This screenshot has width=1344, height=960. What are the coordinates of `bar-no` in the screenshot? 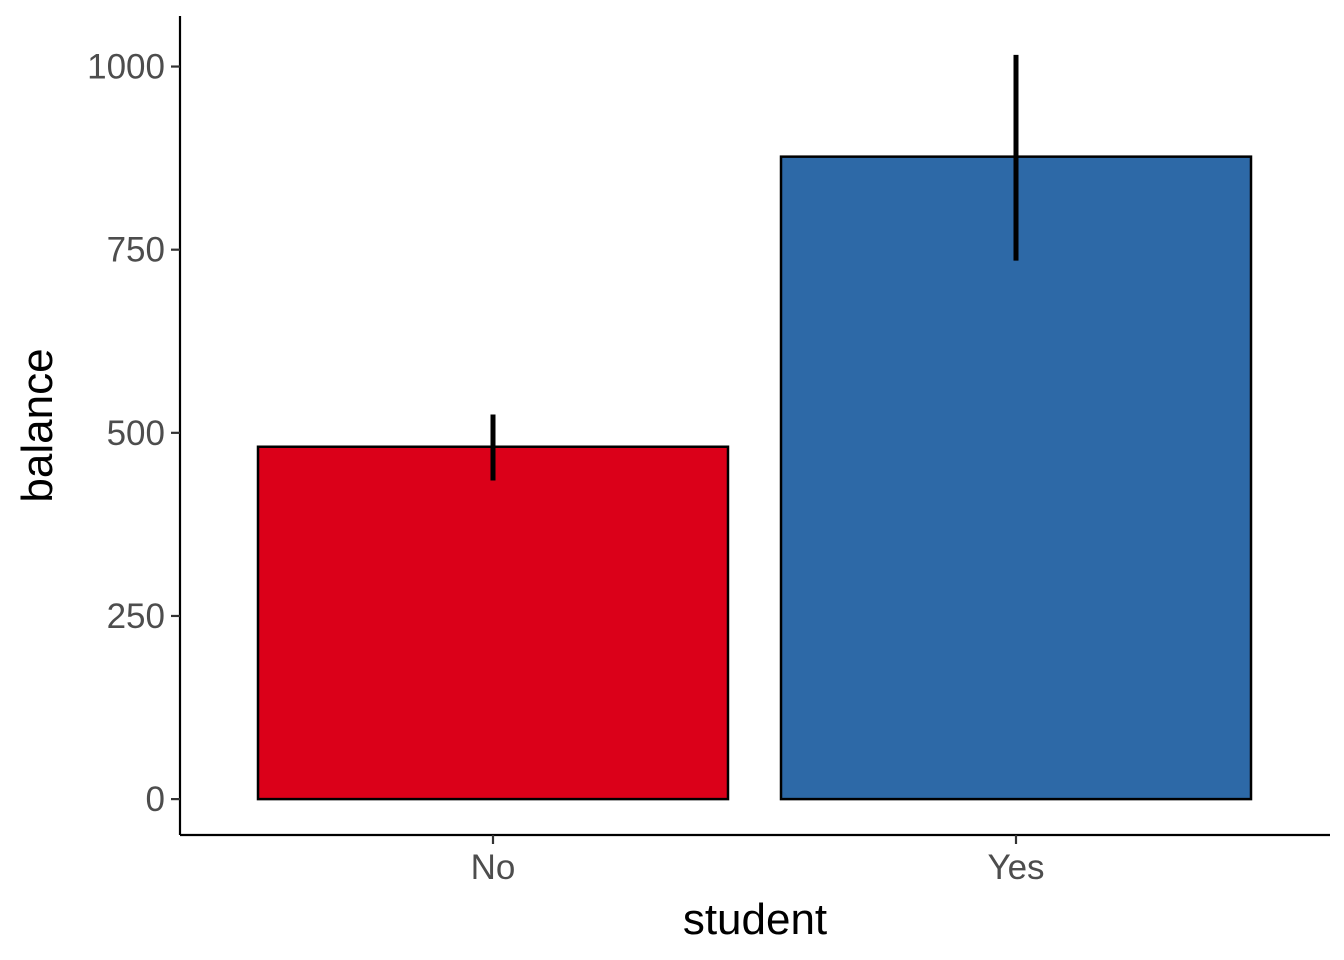 It's located at (493, 623).